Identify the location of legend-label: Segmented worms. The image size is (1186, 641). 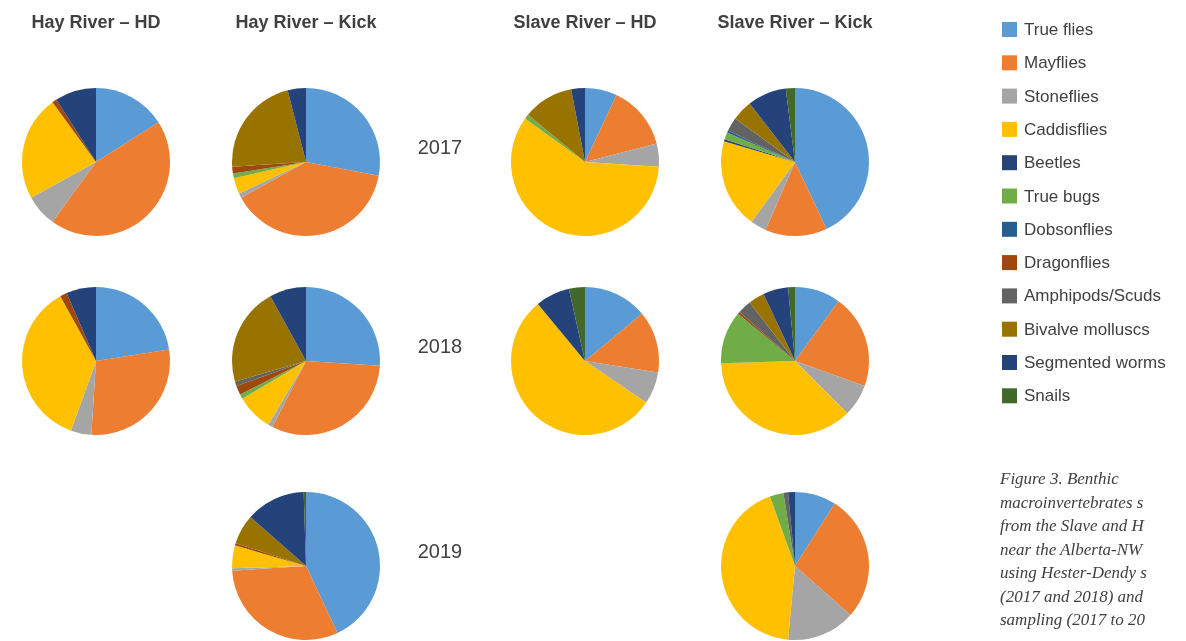
(1095, 362).